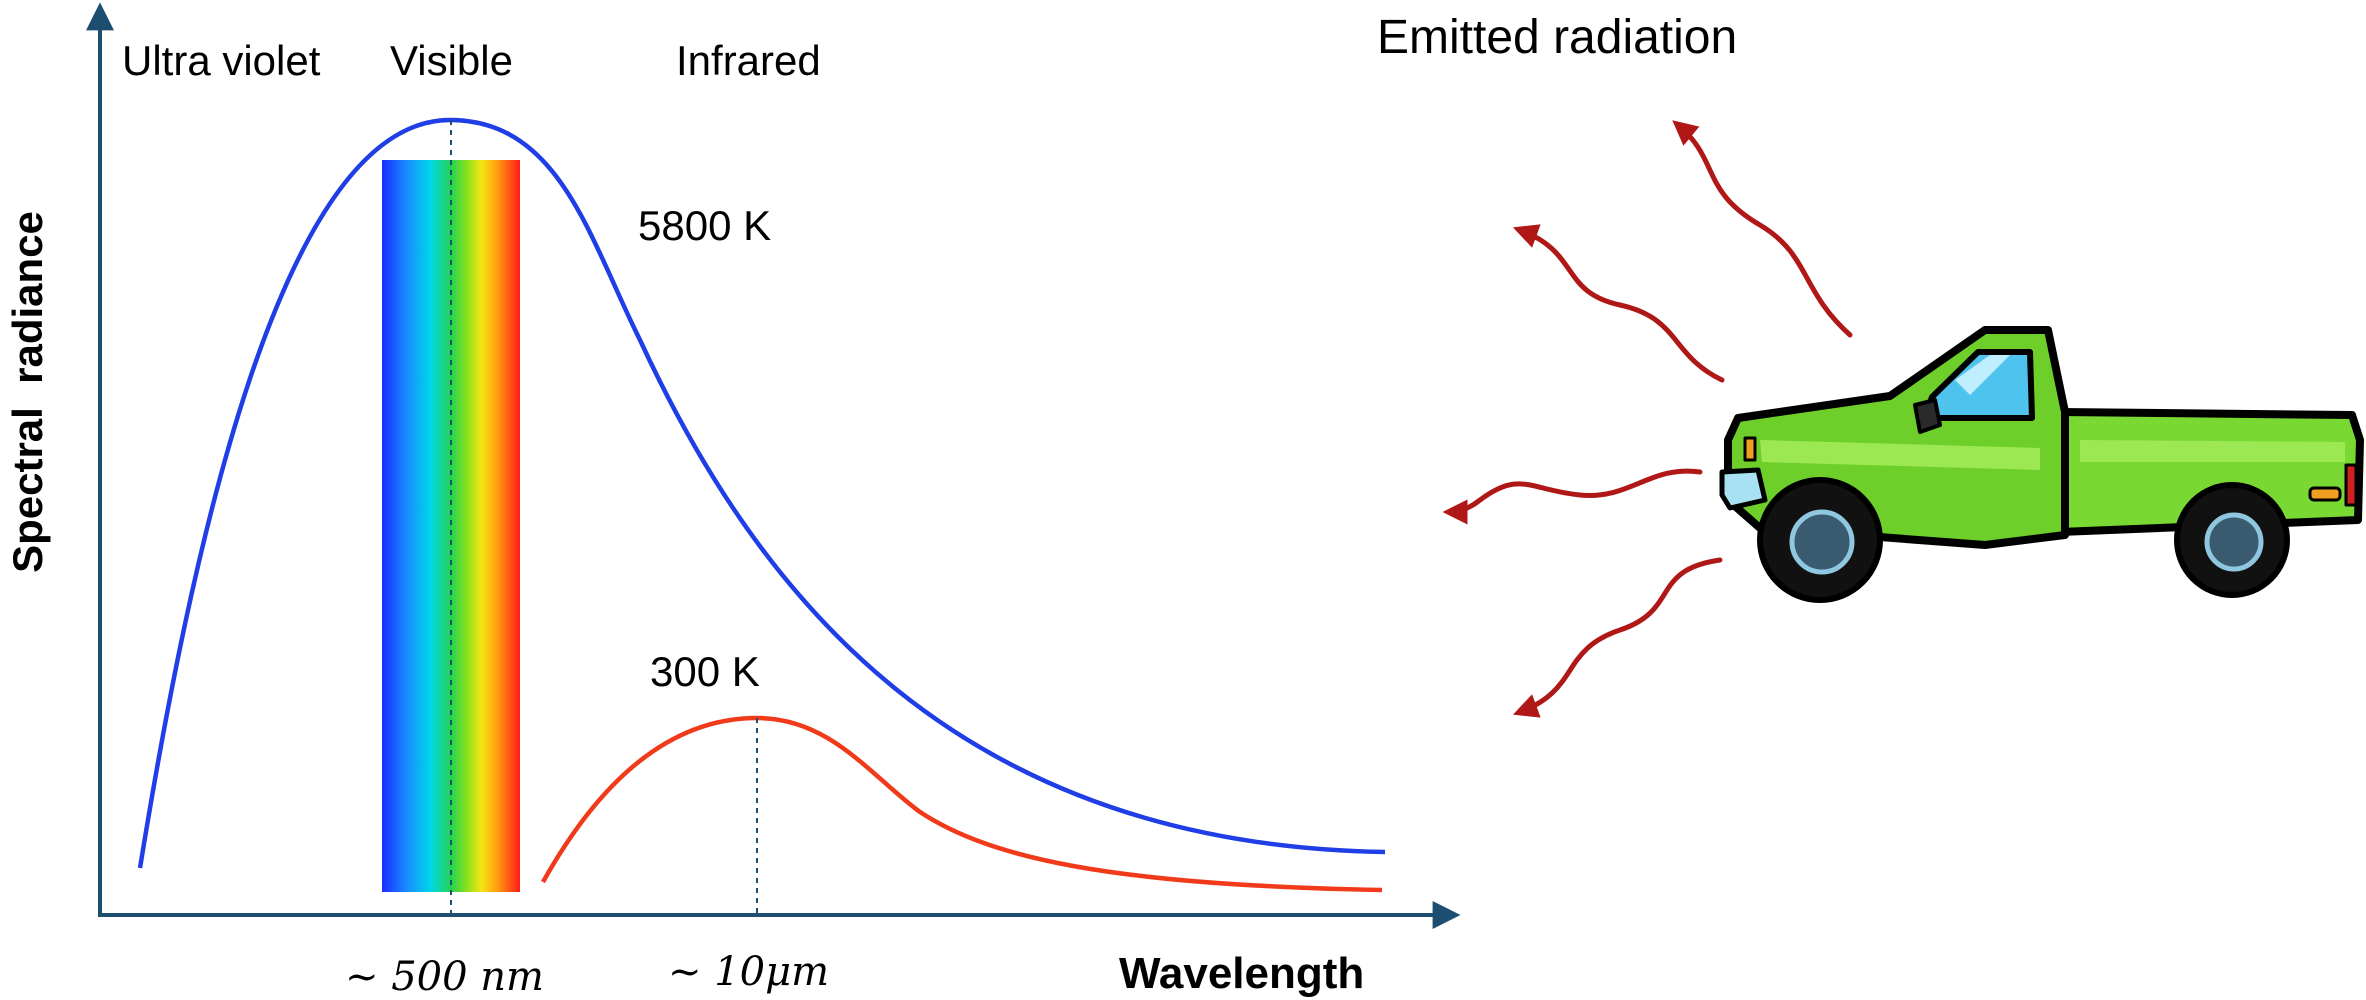  I want to click on rear-reflector, so click(2325, 494).